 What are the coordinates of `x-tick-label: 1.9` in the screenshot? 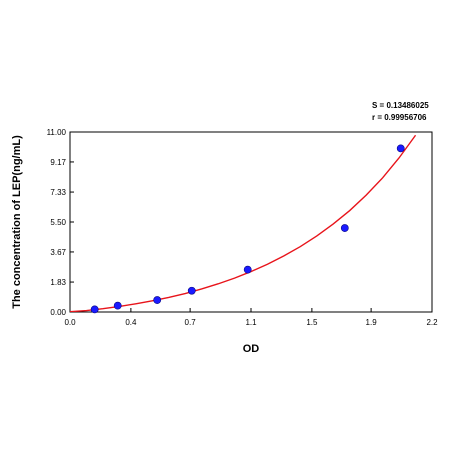 It's located at (372, 322).